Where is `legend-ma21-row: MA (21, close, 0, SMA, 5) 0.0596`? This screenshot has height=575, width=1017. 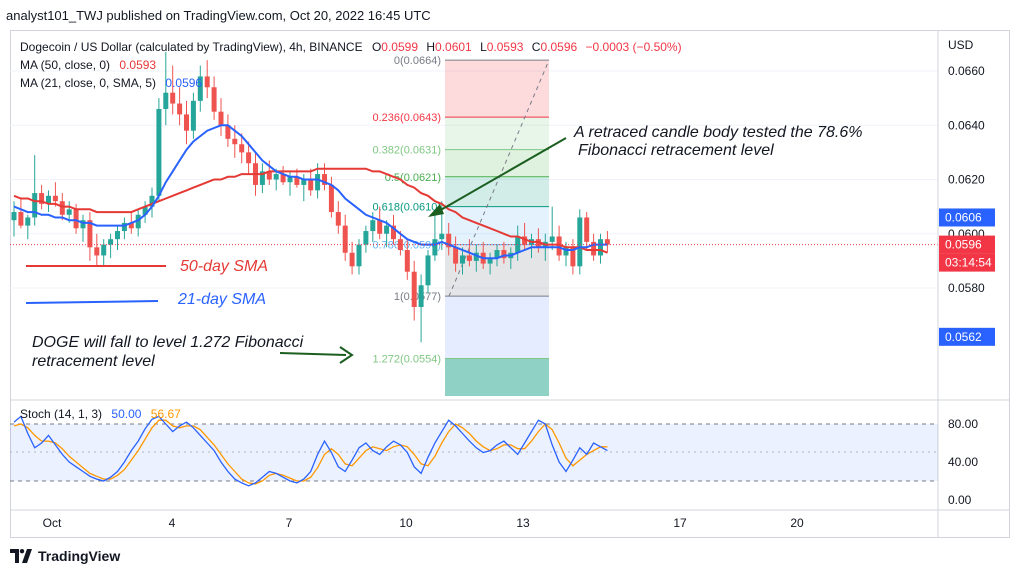
legend-ma21-row: MA (21, close, 0, SMA, 5) 0.0596 is located at coordinates (111, 83).